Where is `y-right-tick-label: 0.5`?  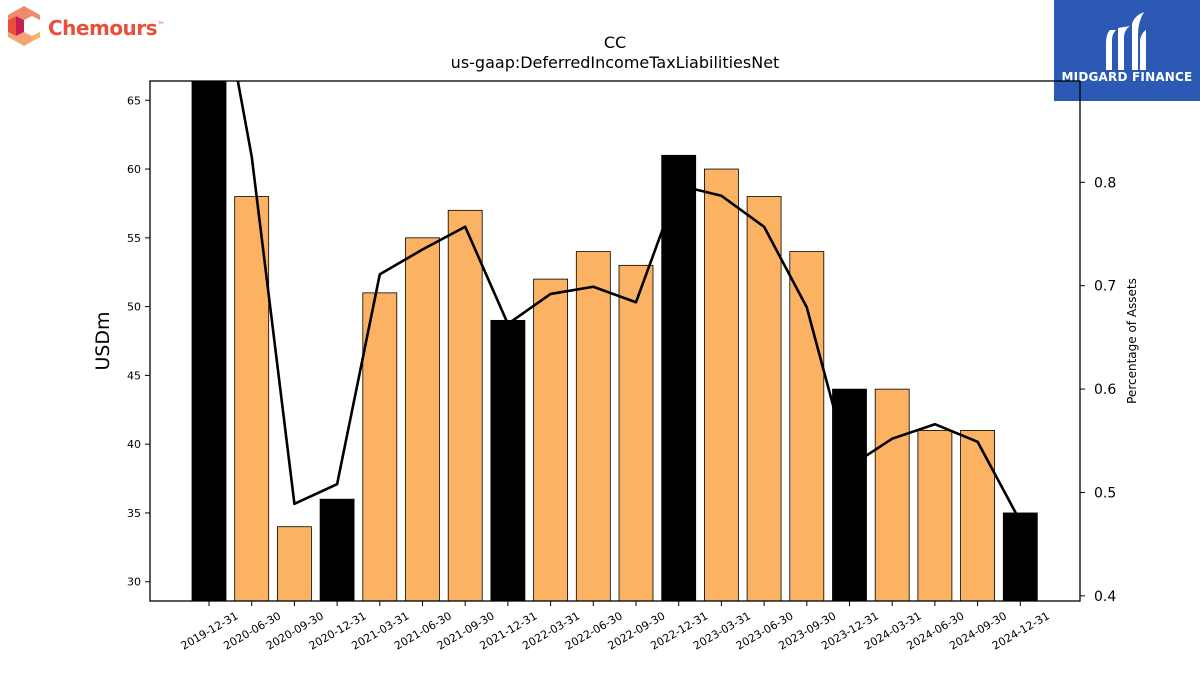
y-right-tick-label: 0.5 is located at coordinates (1105, 493).